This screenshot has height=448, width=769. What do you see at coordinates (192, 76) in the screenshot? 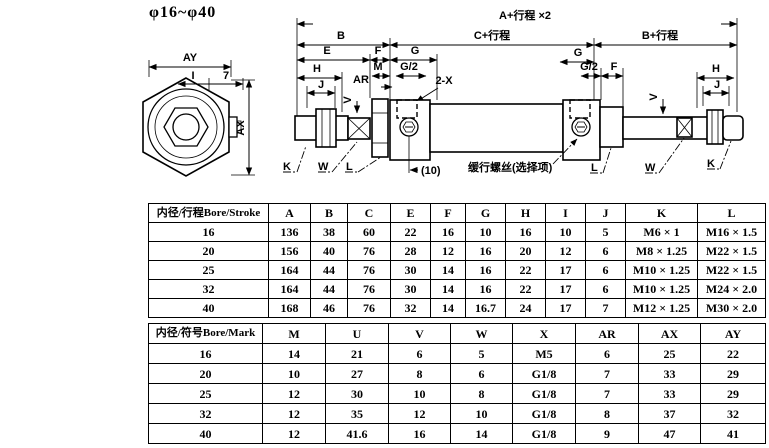
I see `dim-label-i: I` at bounding box center [192, 76].